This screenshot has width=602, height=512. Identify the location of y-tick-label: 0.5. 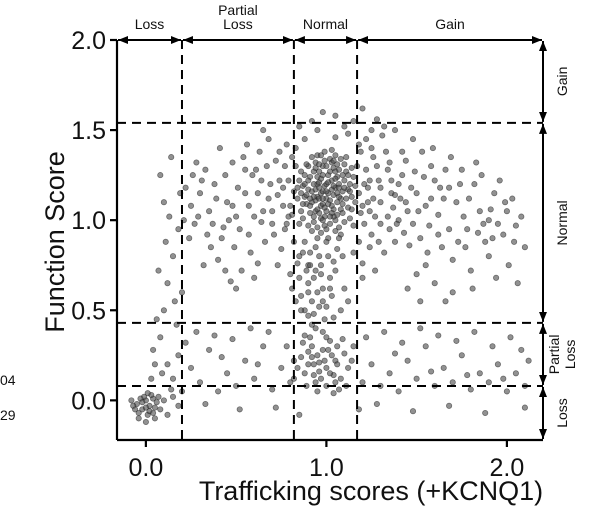
(88, 311).